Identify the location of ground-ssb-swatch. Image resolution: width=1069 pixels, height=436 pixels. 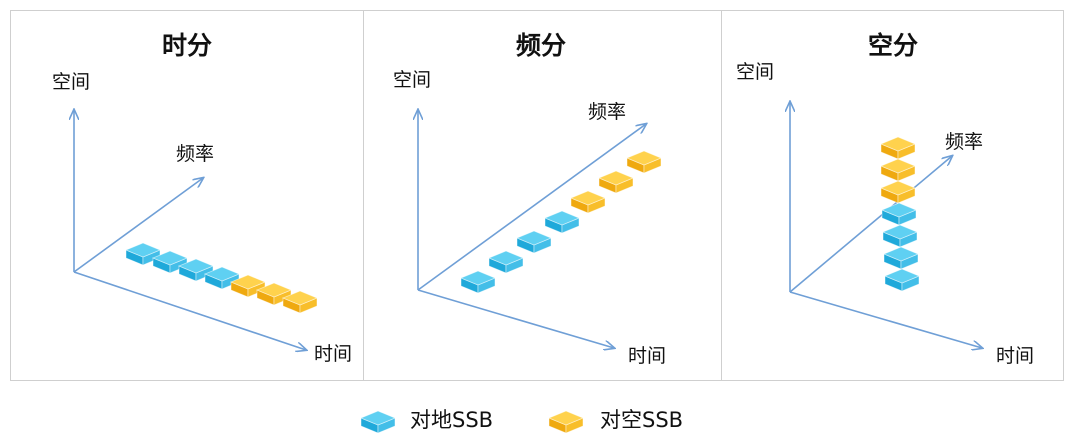
(378, 422).